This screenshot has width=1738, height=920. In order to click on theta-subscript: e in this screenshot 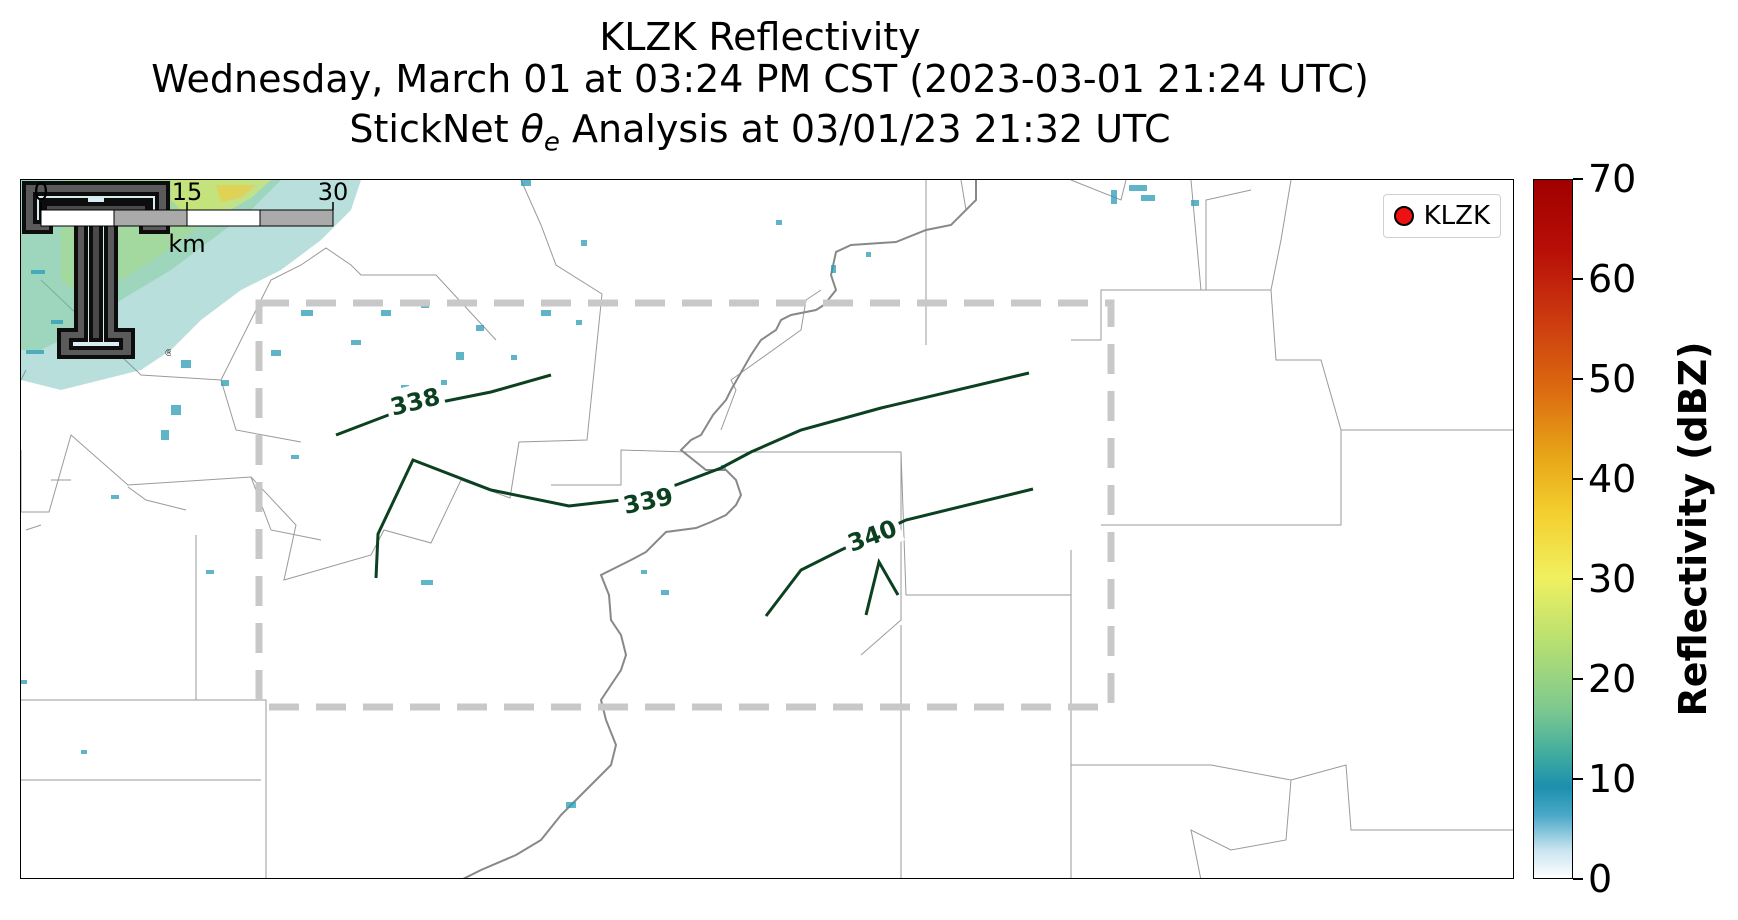, I will do `click(551, 142)`.